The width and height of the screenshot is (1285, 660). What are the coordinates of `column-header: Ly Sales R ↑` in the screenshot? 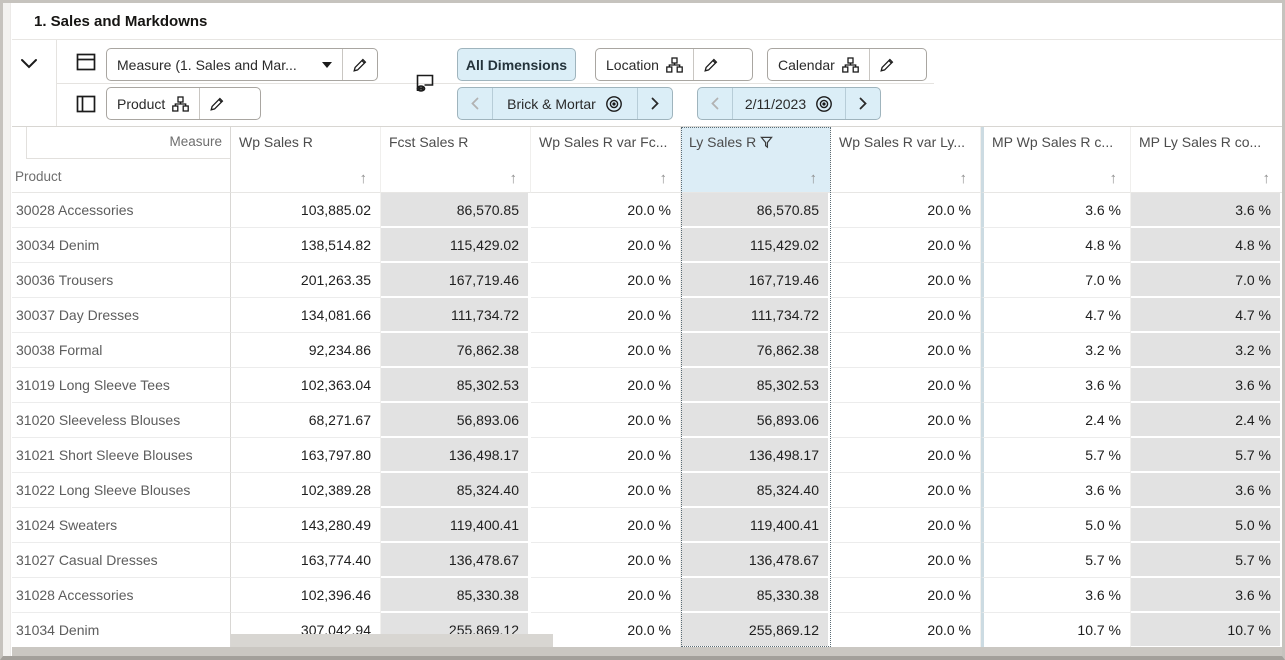 It's located at (756, 160).